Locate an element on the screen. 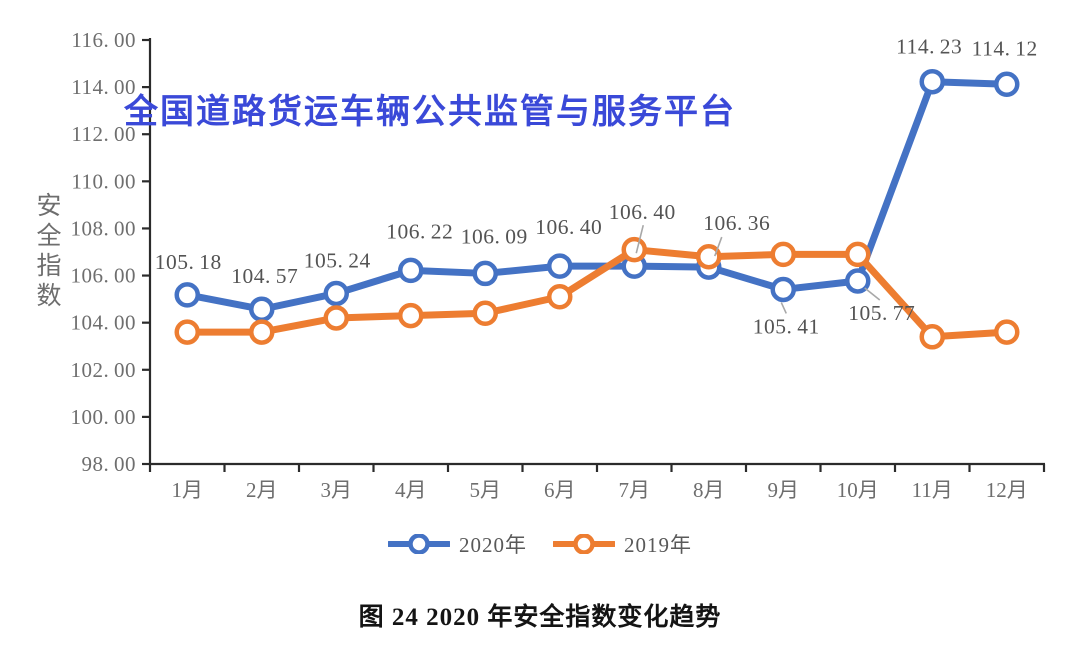 The image size is (1080, 664). svg-text: 114. 23 is located at coordinates (929, 47).